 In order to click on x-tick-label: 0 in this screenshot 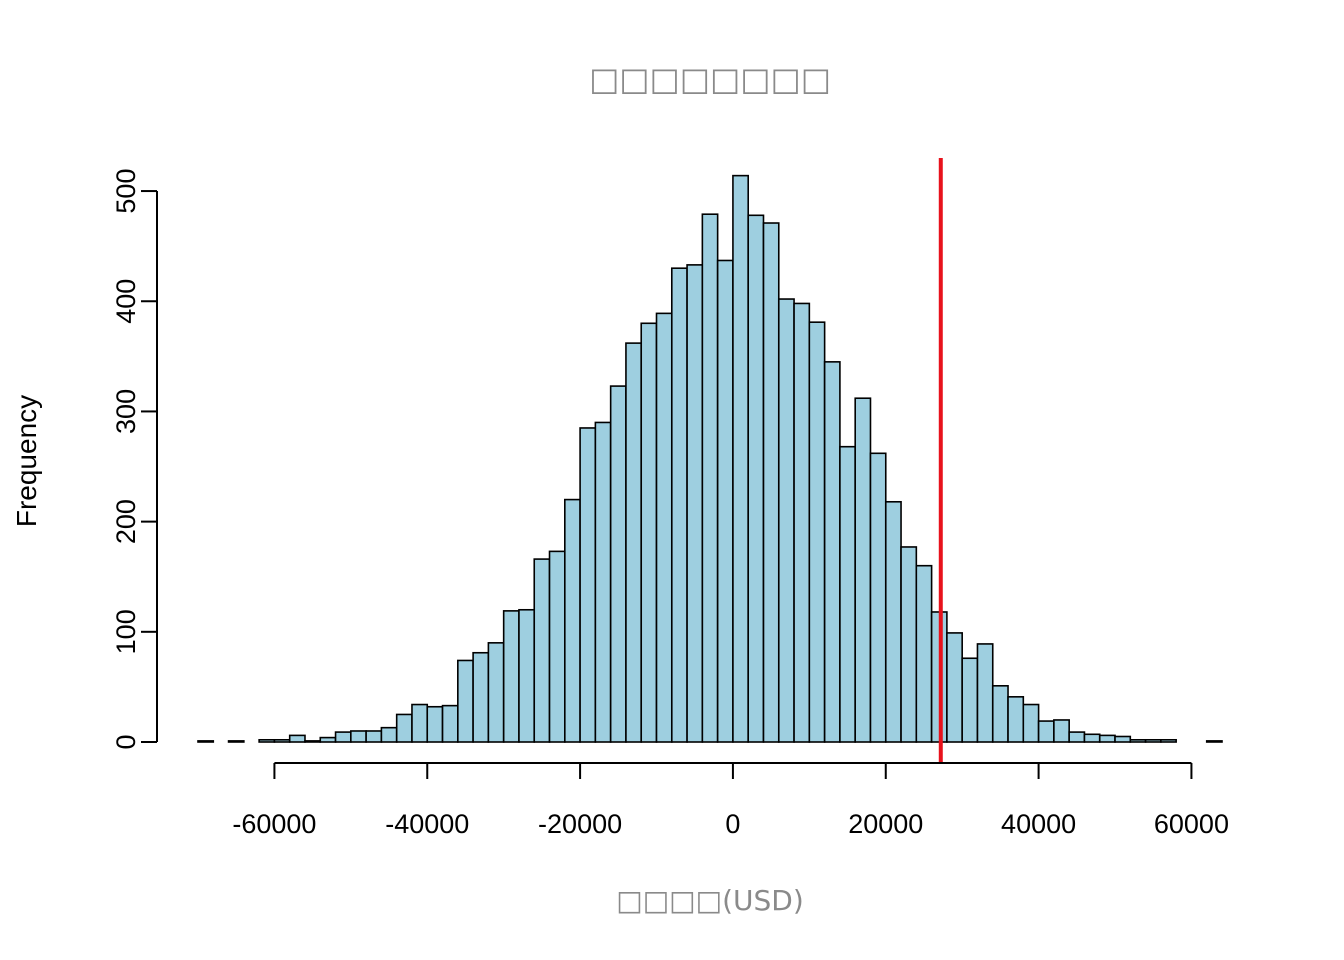, I will do `click(732, 824)`.